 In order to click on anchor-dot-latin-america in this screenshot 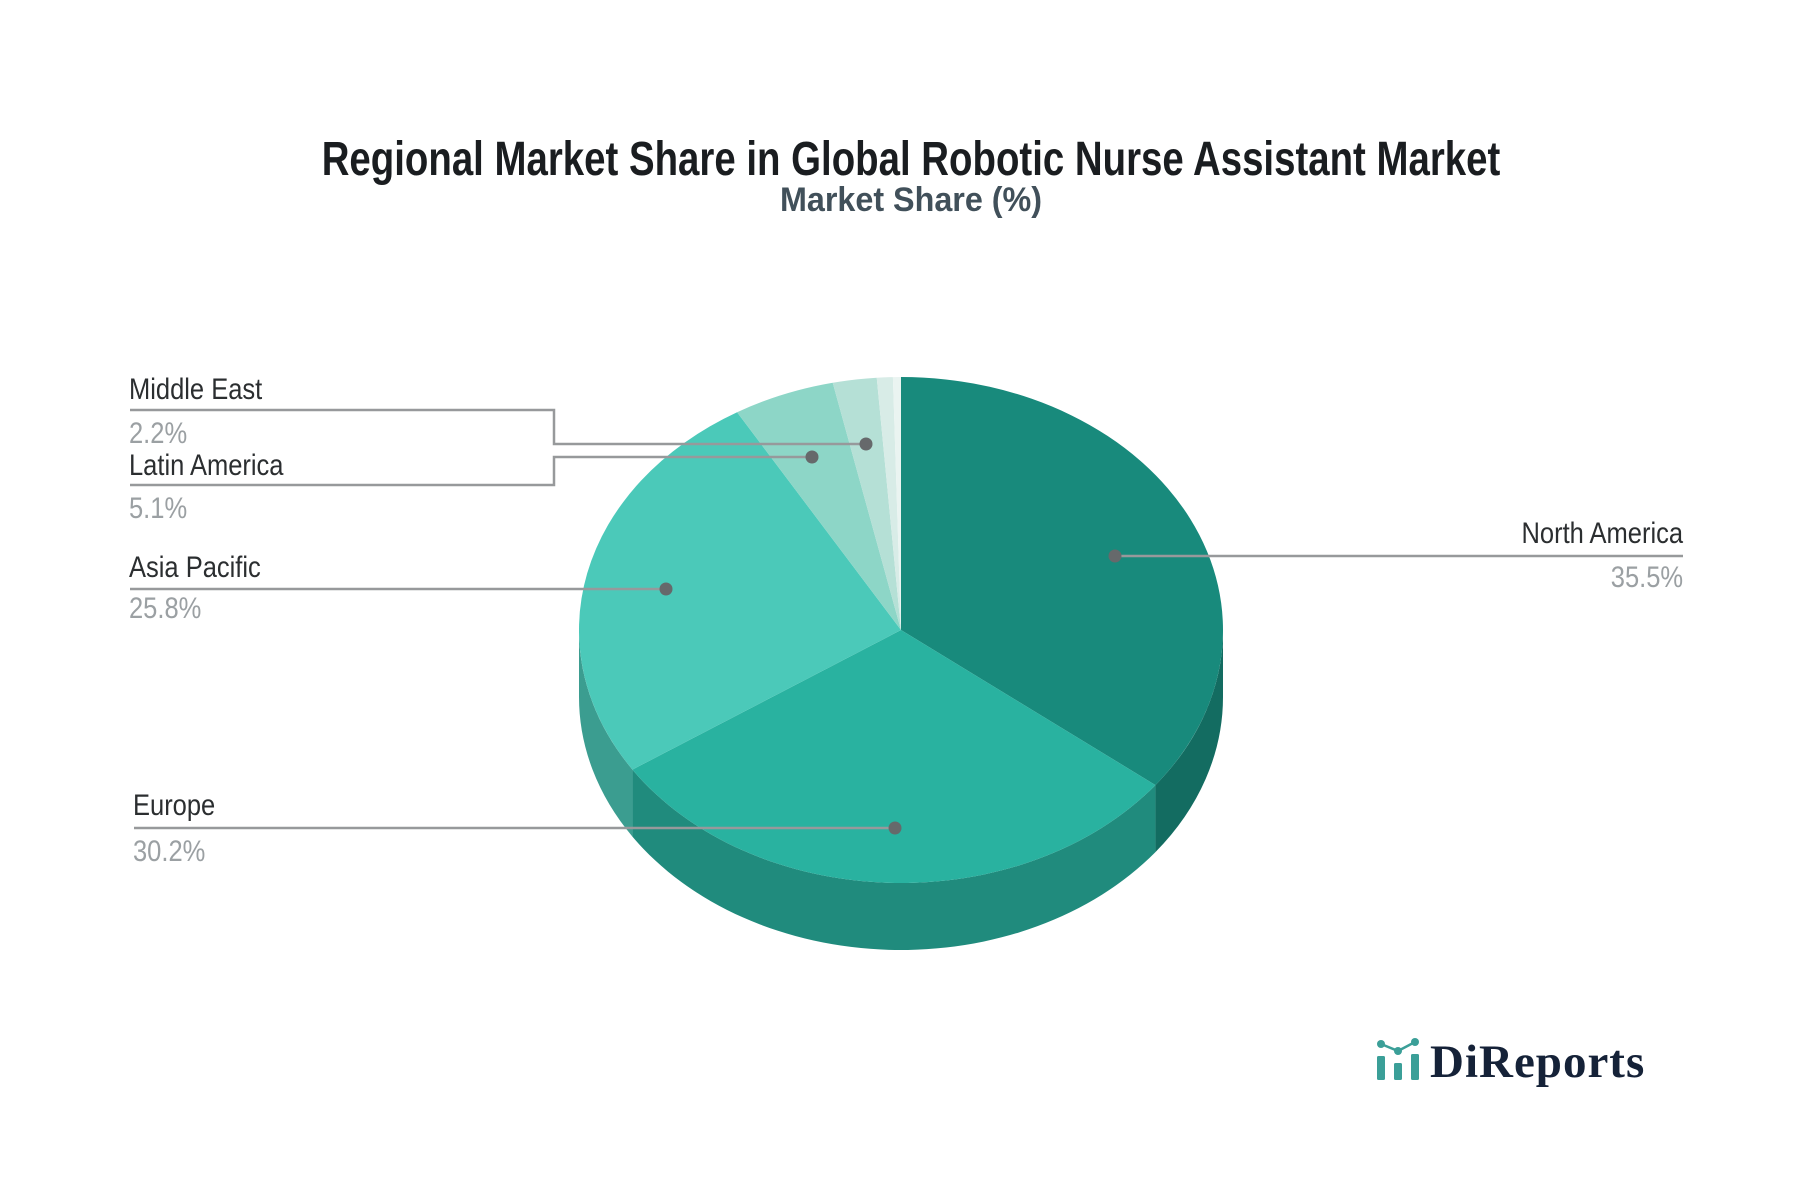, I will do `click(812, 457)`.